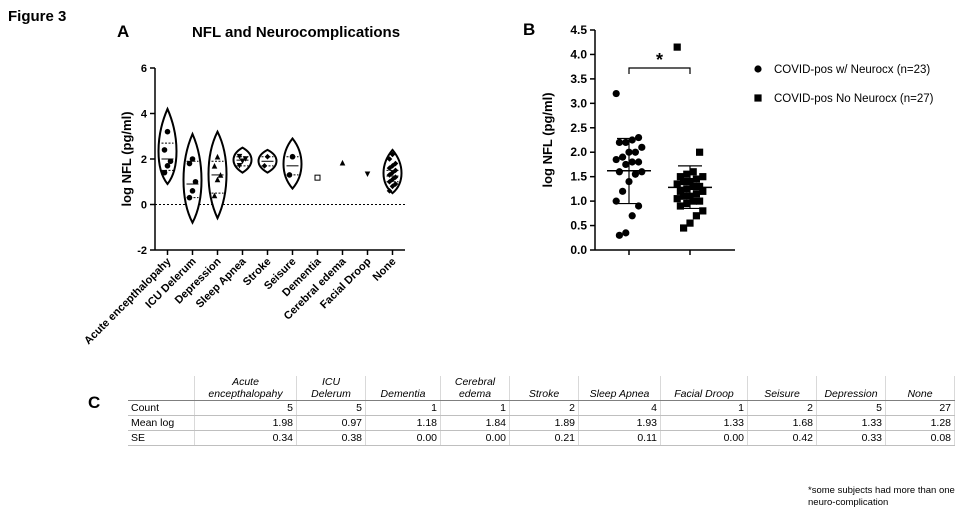  I want to click on table-column-header: Cerebral edema, so click(475, 388).